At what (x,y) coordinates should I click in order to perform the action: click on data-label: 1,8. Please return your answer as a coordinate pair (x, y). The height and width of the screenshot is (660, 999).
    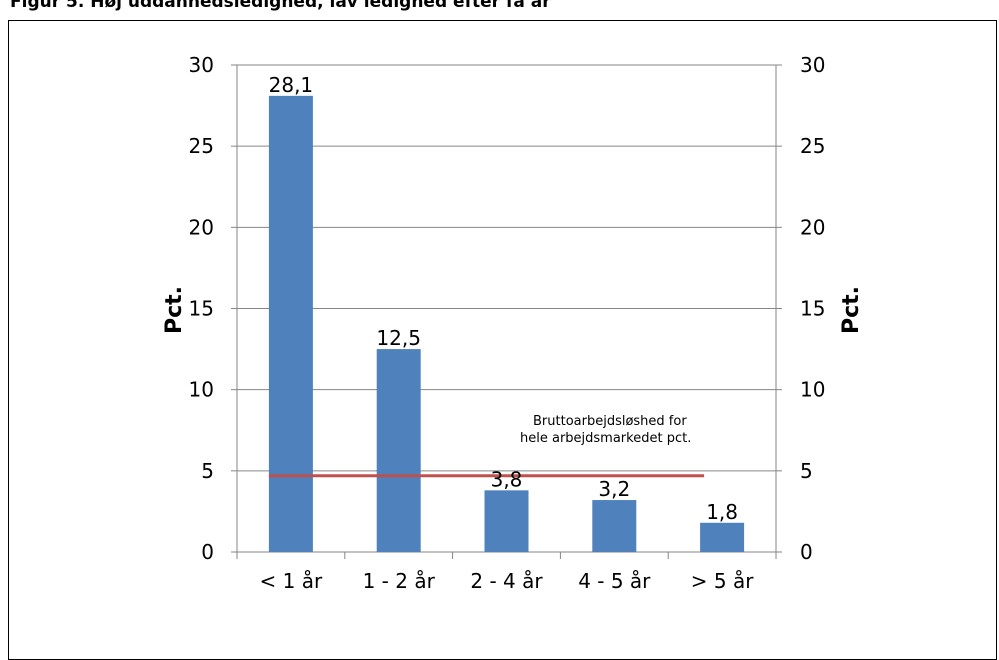
    Looking at the image, I should click on (722, 512).